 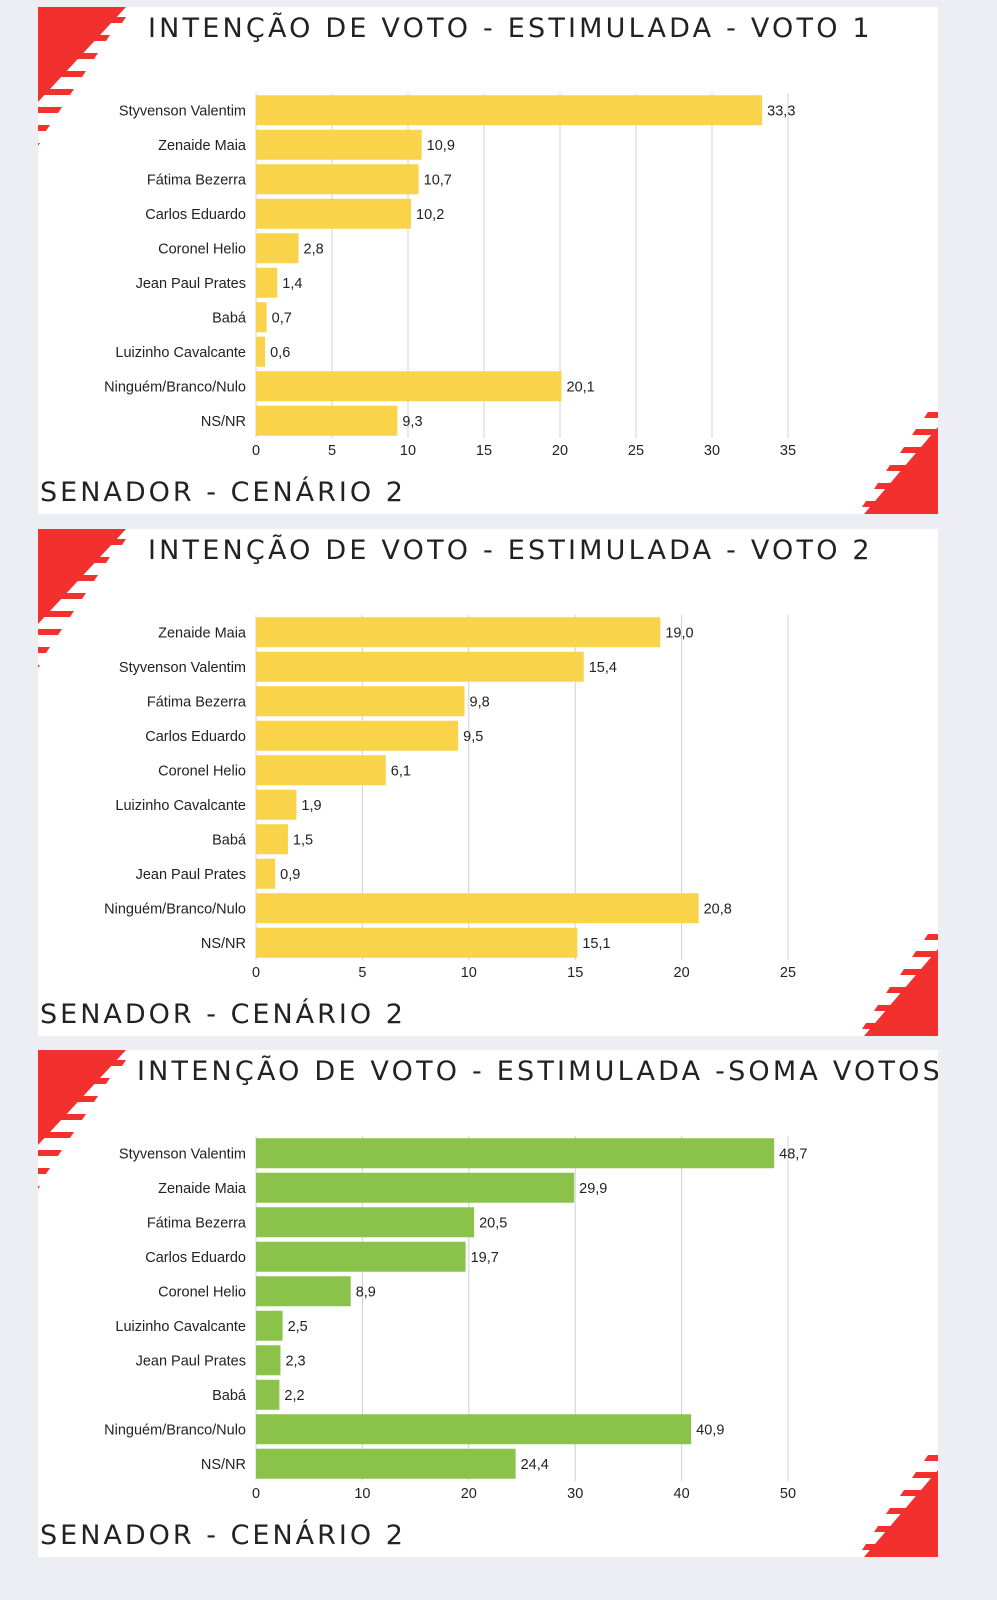 What do you see at coordinates (535, 1465) in the screenshot?
I see `data-label: 24,4` at bounding box center [535, 1465].